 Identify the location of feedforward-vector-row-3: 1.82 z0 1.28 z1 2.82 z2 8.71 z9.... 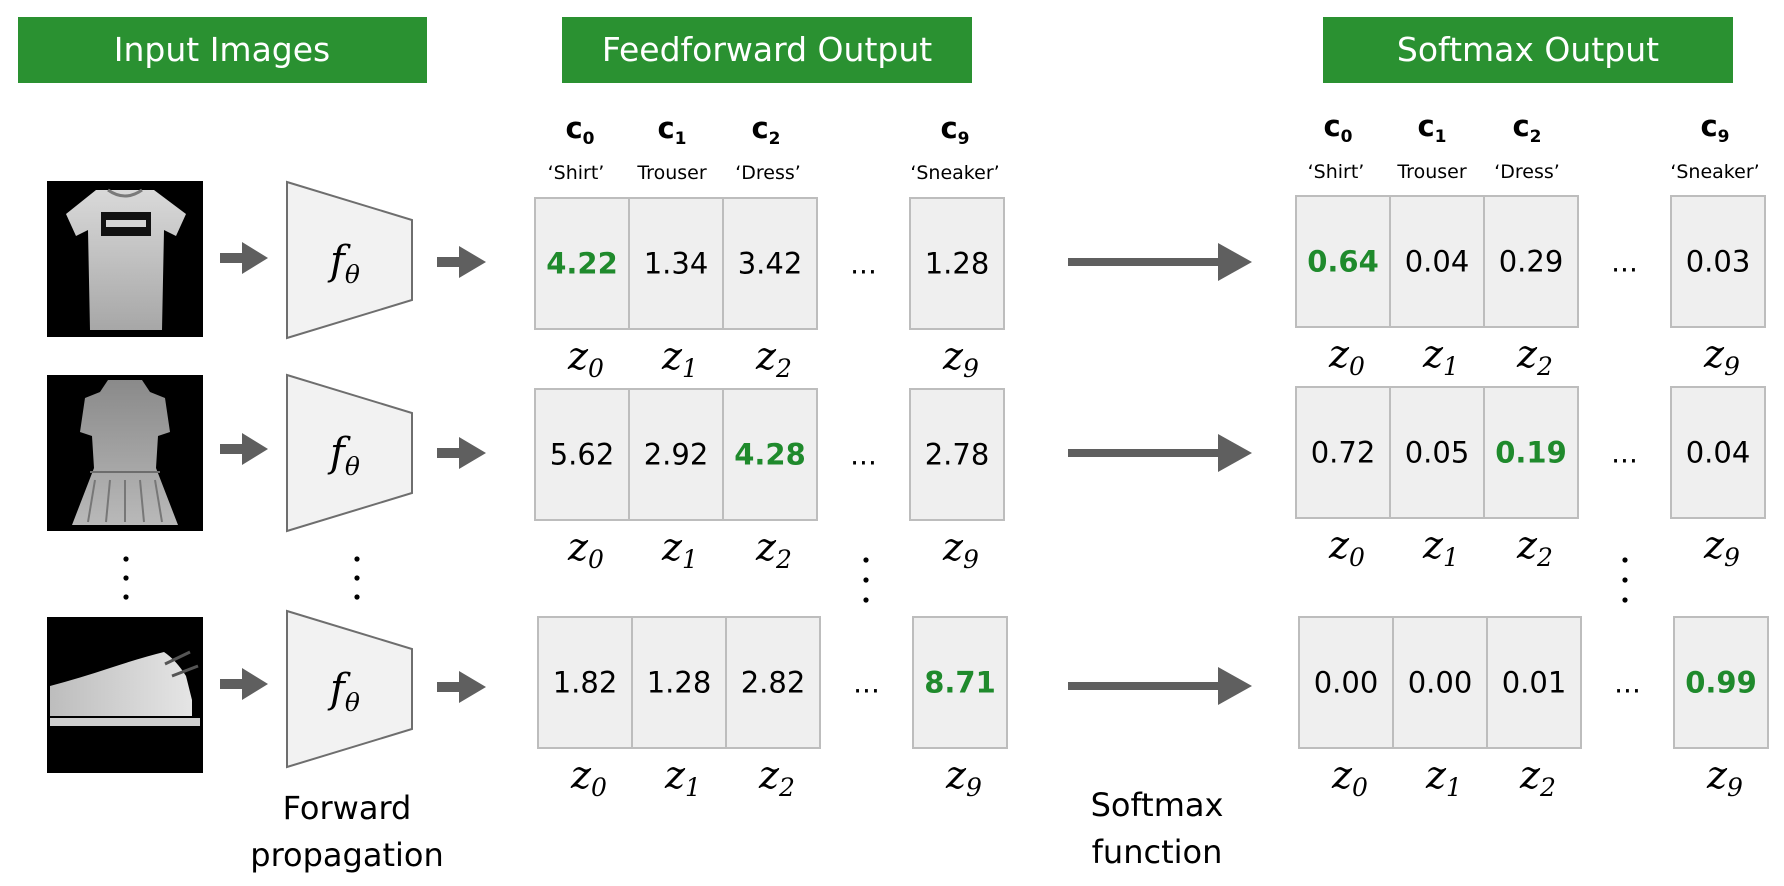
(772, 709).